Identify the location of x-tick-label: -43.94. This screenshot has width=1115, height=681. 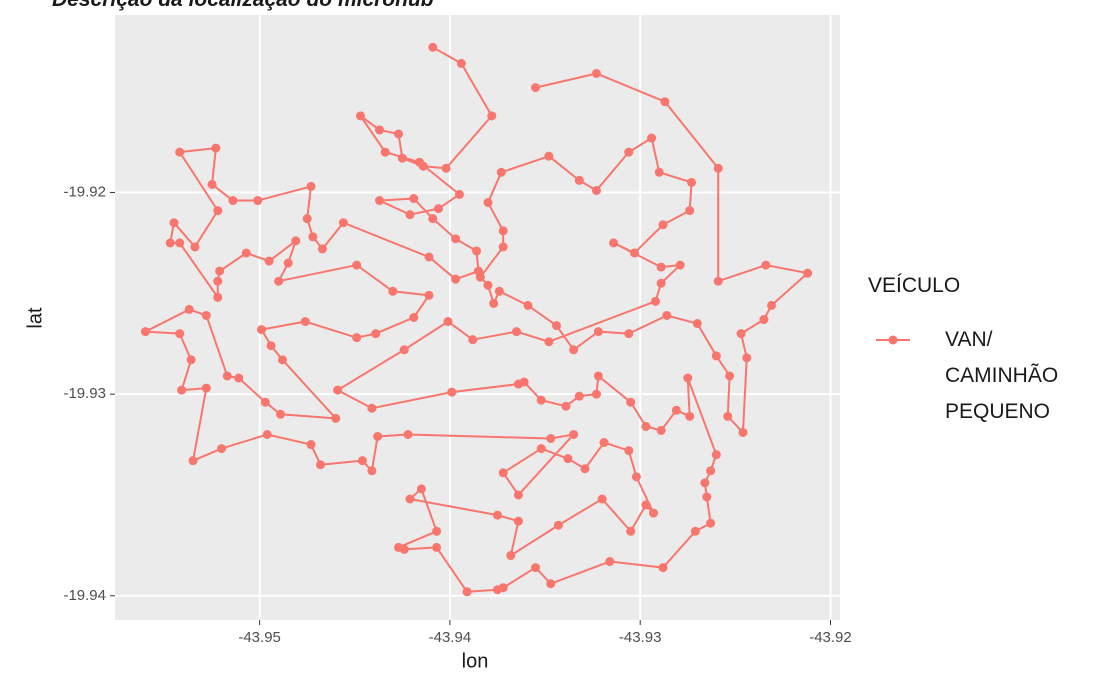
(450, 637).